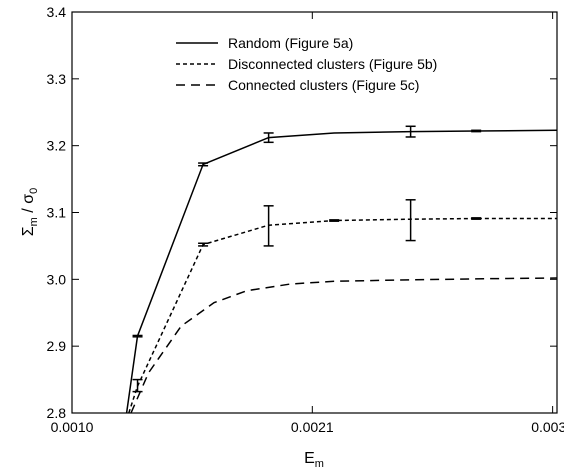 This screenshot has width=564, height=468. I want to click on y-tick-label: 2.9, so click(57, 346).